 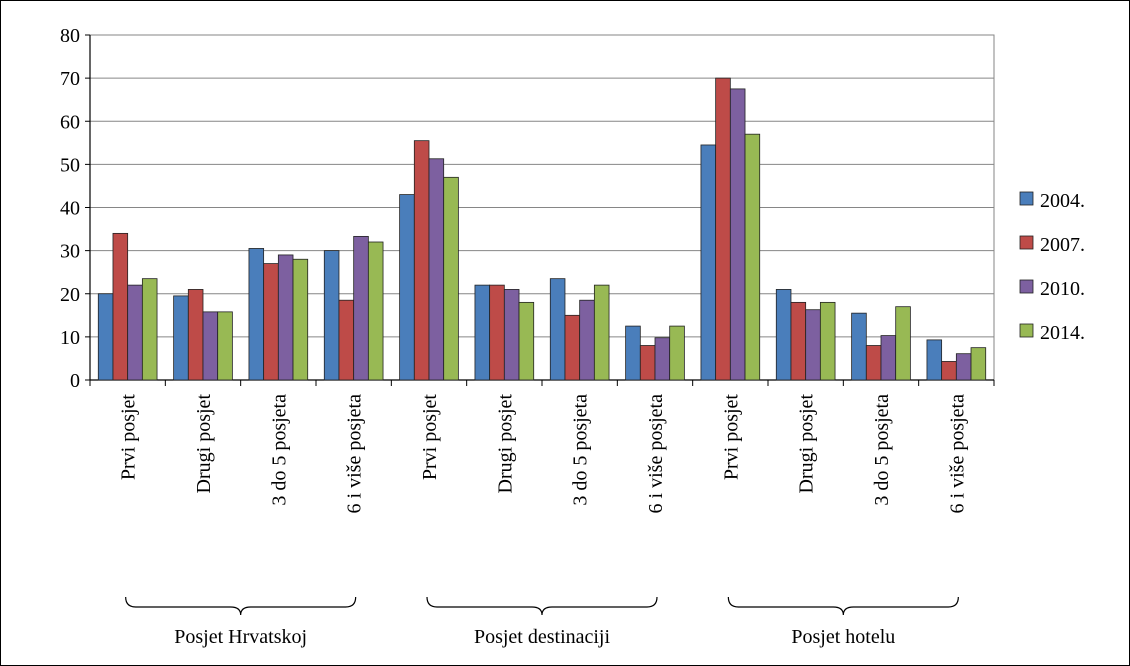 What do you see at coordinates (70, 209) in the screenshot?
I see `y-tick-label: 40` at bounding box center [70, 209].